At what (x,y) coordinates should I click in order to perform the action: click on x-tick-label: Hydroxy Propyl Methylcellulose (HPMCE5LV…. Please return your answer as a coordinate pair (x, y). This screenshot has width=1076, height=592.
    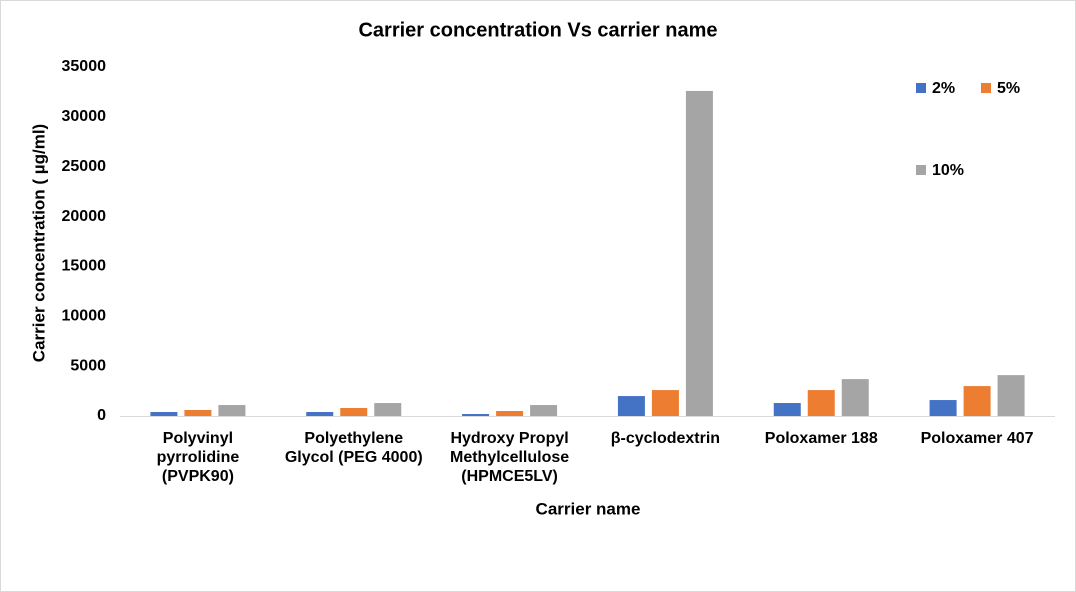
    Looking at the image, I should click on (510, 457).